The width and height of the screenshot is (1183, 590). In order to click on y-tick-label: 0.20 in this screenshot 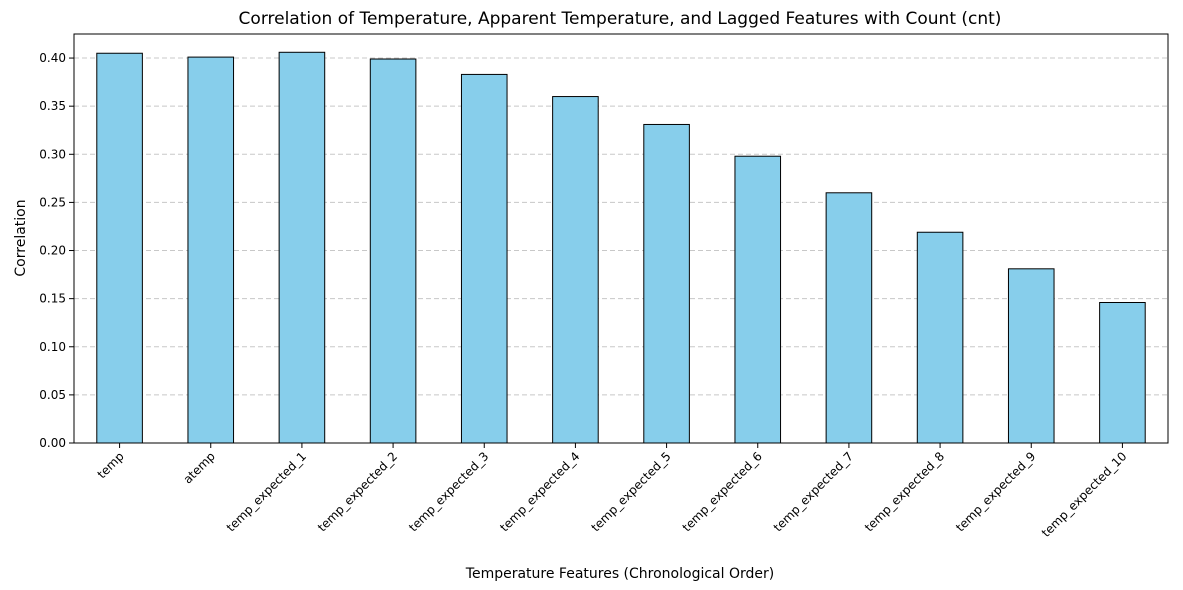, I will do `click(52, 251)`.